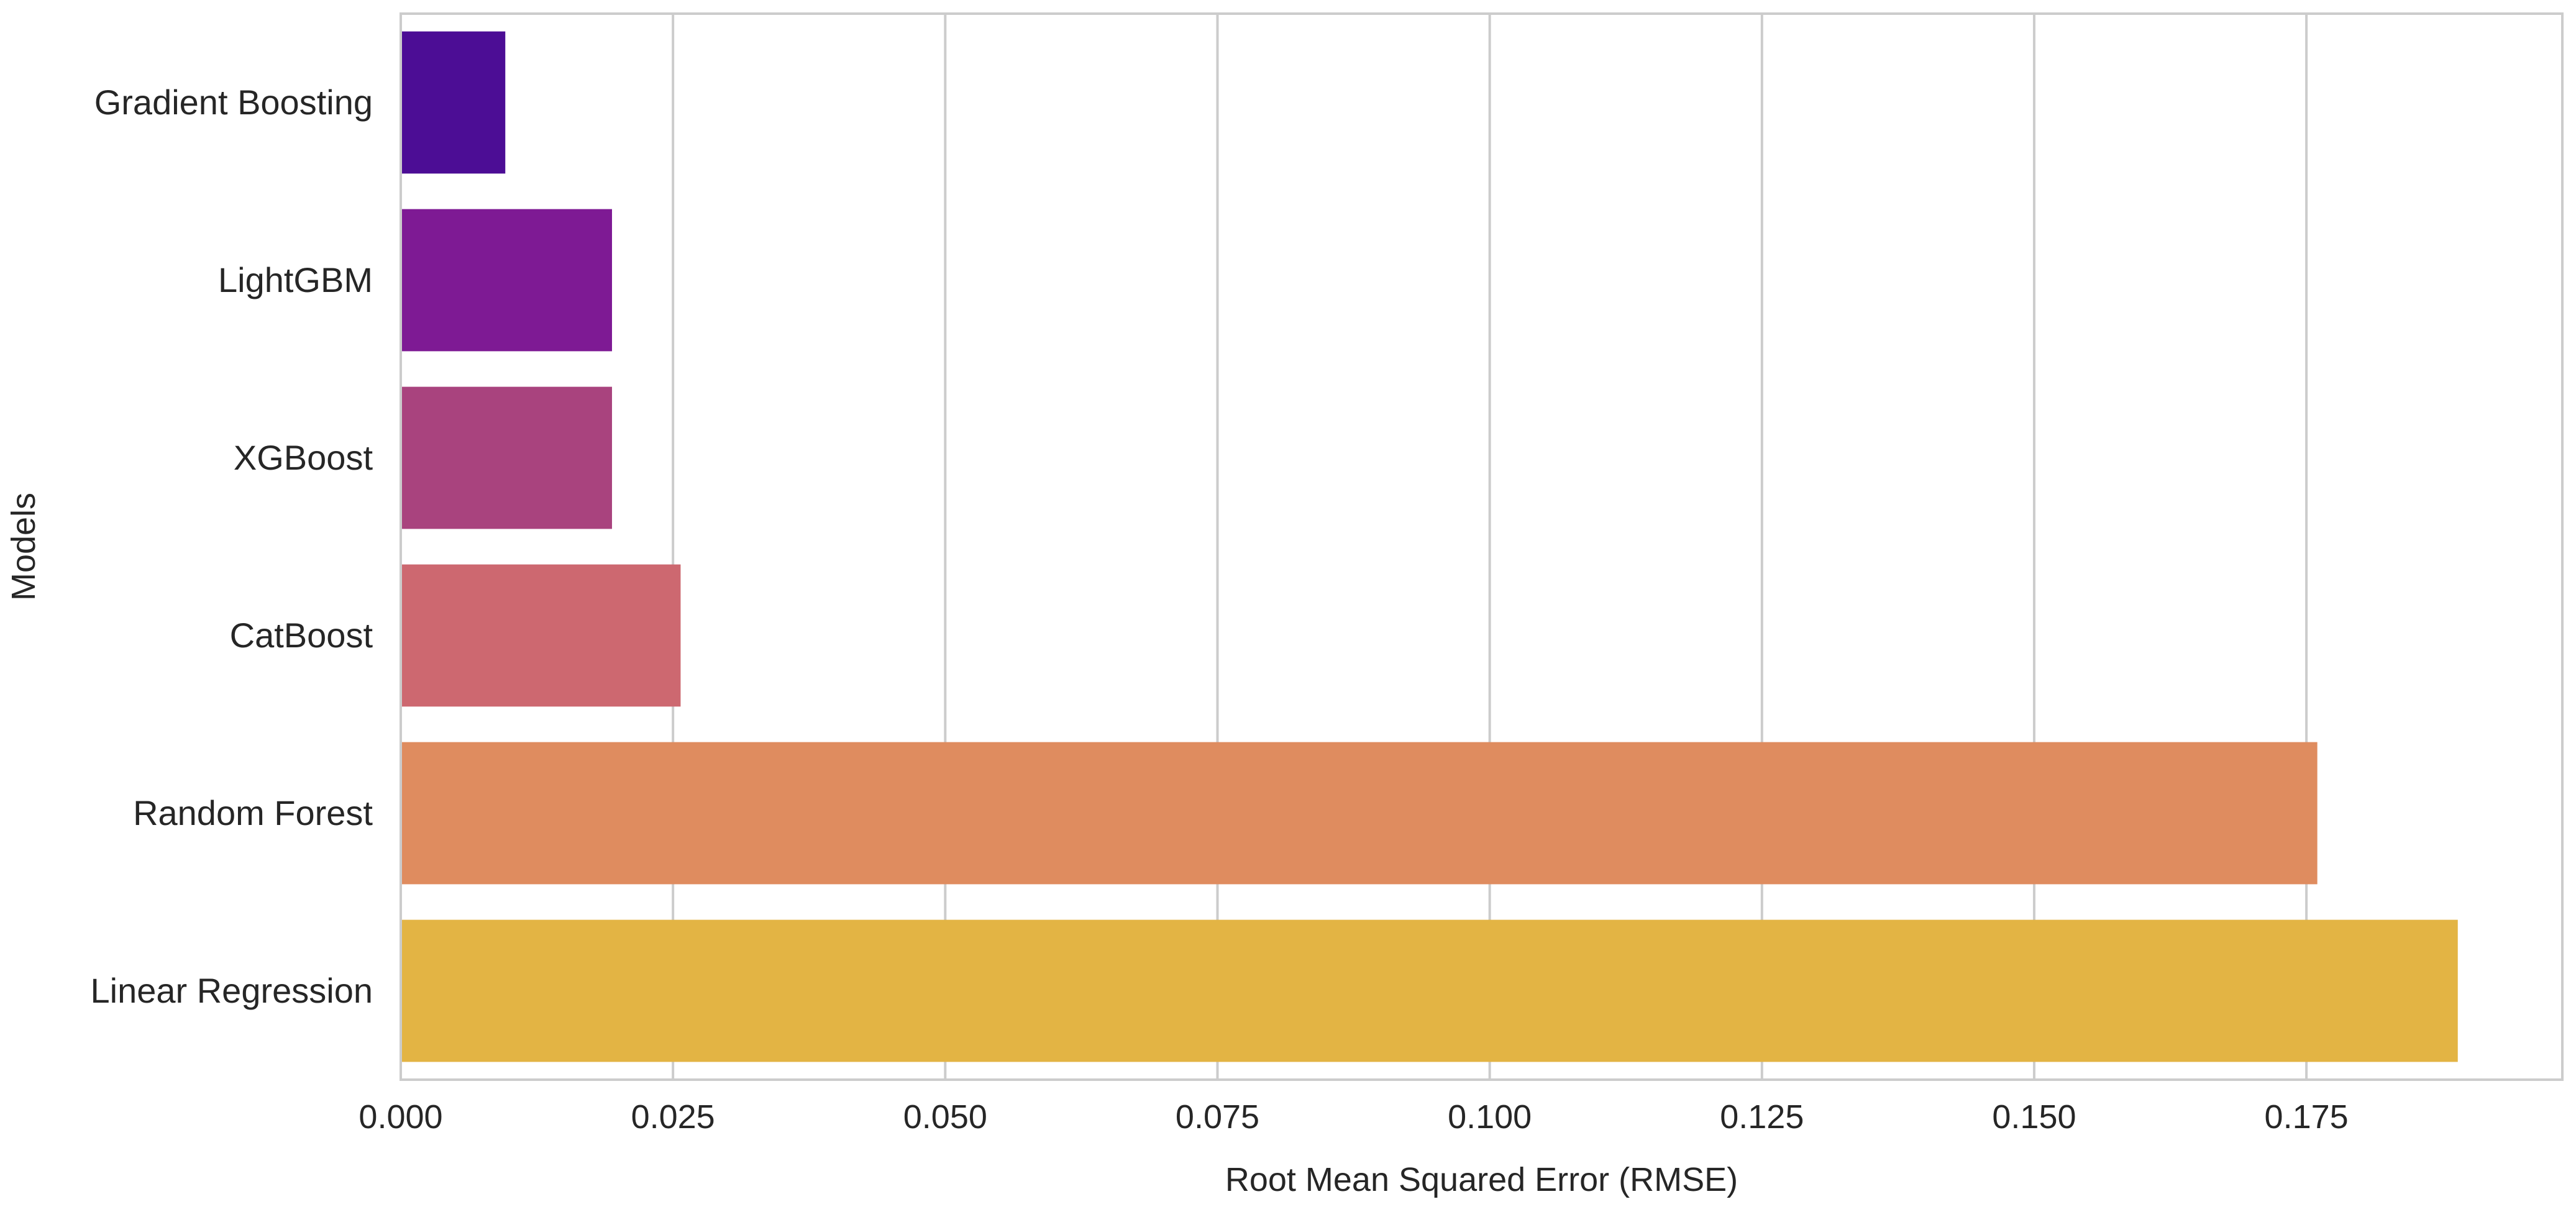  I want to click on y-category-label: CatBoost, so click(301, 636).